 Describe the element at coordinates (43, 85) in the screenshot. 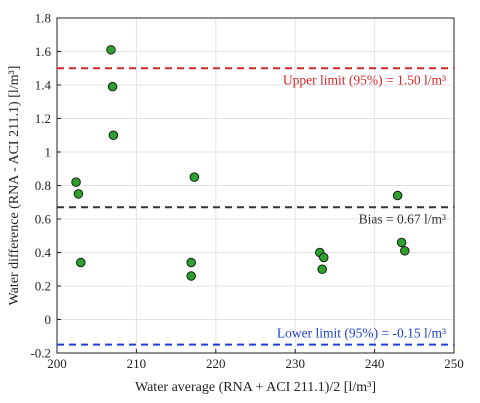

I see `y-tick-label: 1.4` at that location.